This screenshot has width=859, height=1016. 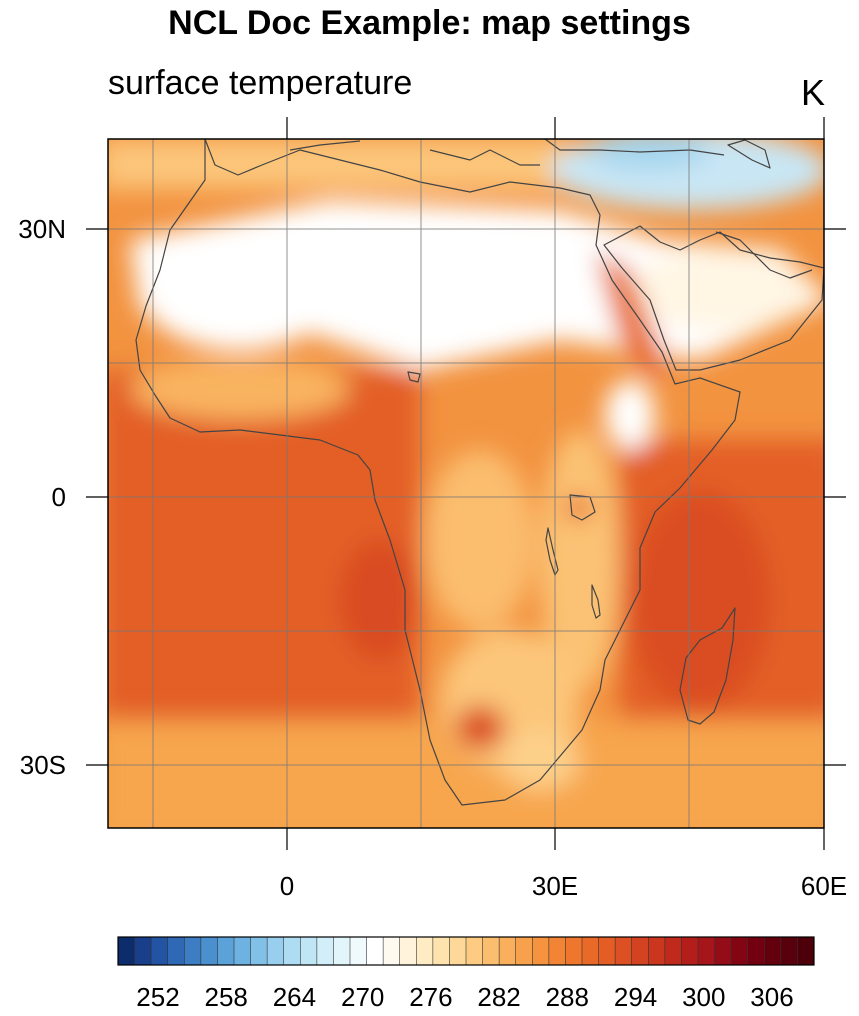 What do you see at coordinates (707, 666) in the screenshot?
I see `coastline-madagascar` at bounding box center [707, 666].